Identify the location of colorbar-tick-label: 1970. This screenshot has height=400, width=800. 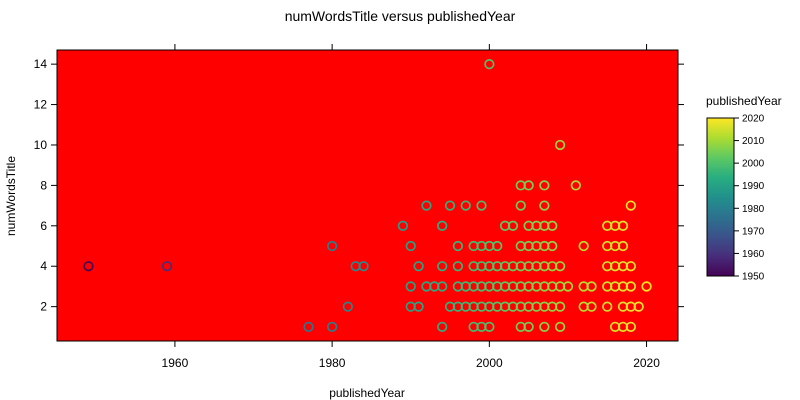
(753, 231).